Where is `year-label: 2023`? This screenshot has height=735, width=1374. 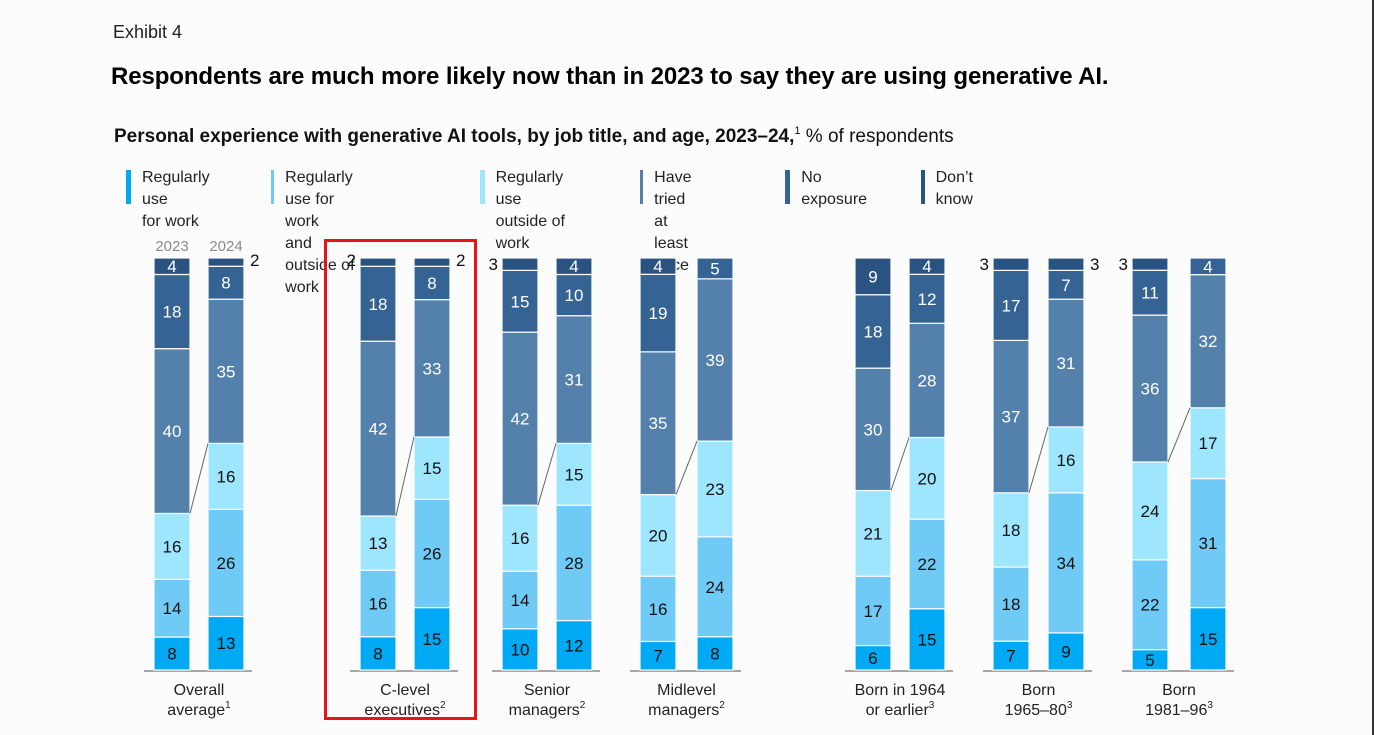 year-label: 2023 is located at coordinates (171, 246).